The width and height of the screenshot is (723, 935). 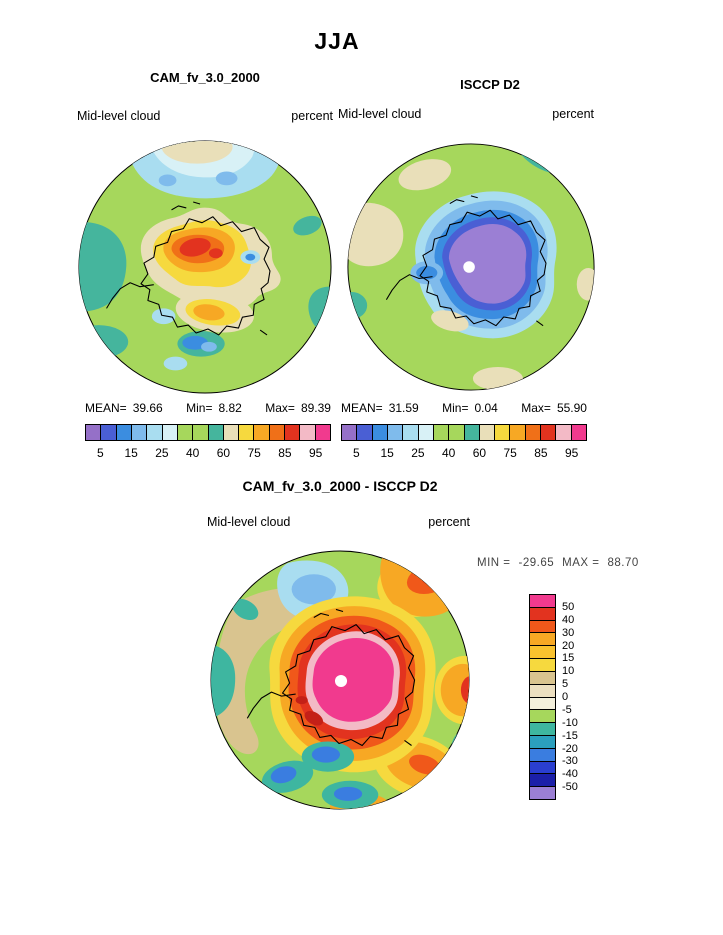 What do you see at coordinates (568, 619) in the screenshot?
I see `colorbar-boundary-label: 40` at bounding box center [568, 619].